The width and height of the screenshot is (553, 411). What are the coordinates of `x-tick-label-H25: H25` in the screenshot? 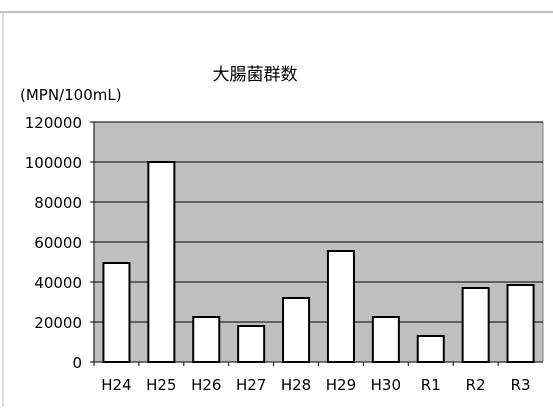 It's located at (161, 385).